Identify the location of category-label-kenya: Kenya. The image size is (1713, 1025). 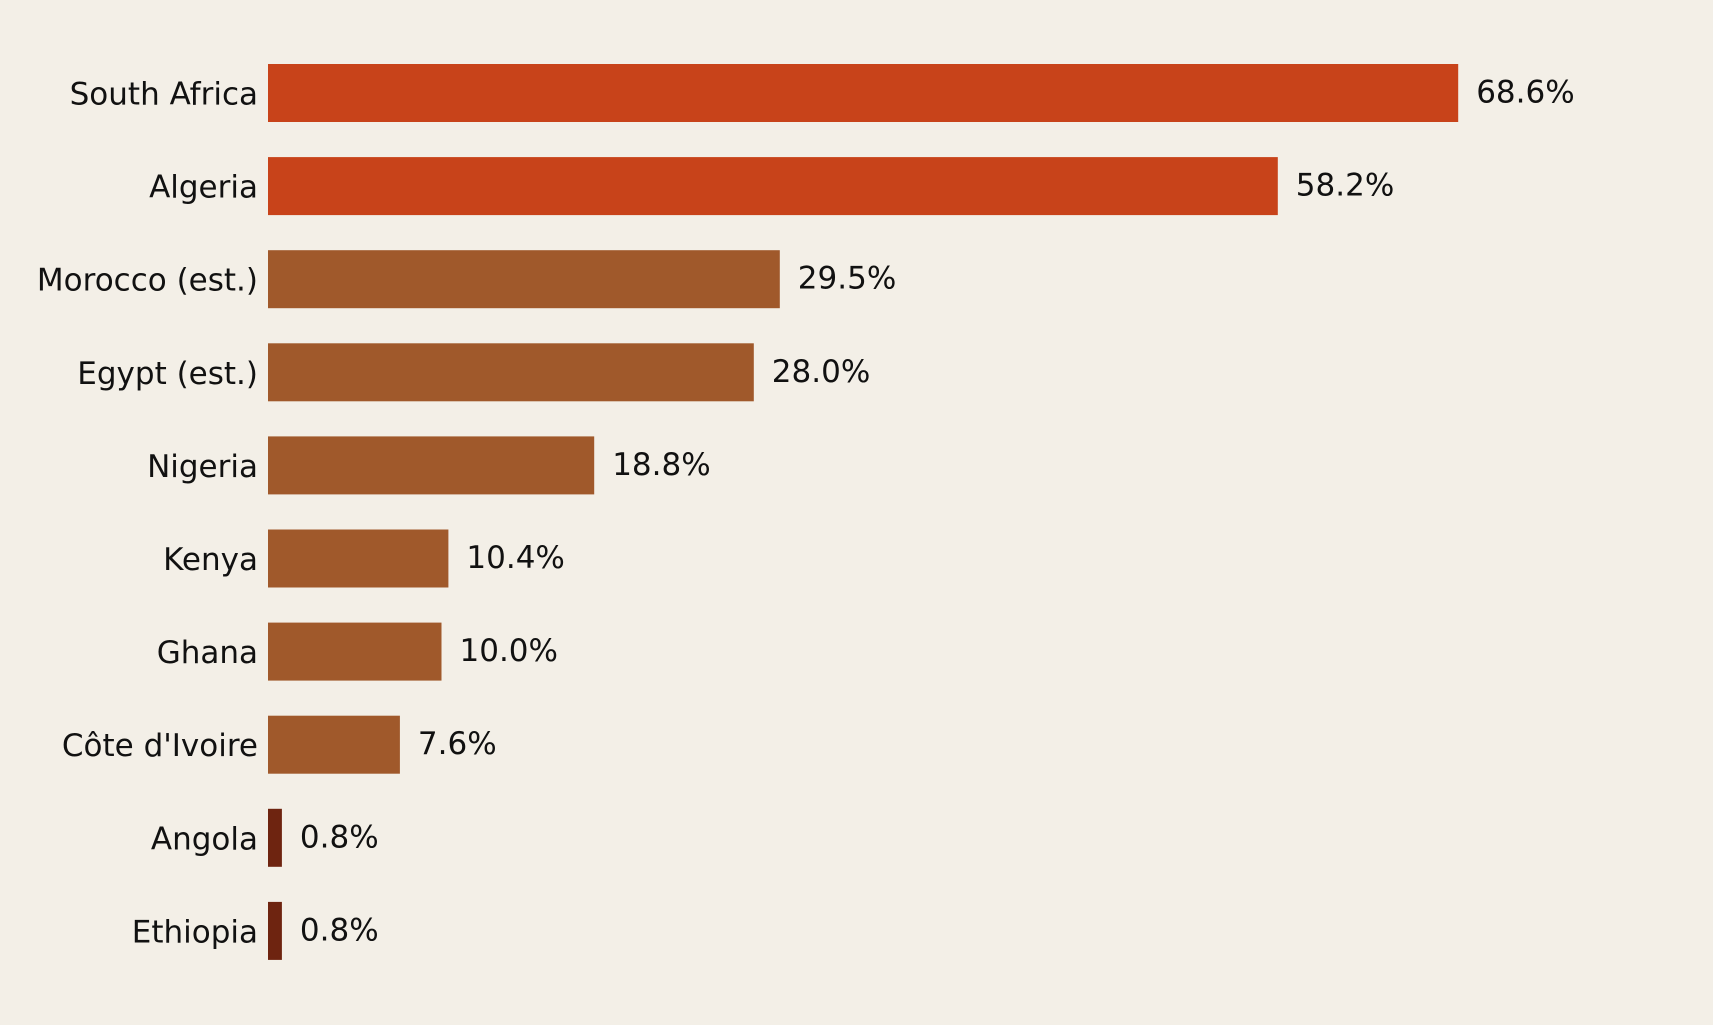
(210, 560).